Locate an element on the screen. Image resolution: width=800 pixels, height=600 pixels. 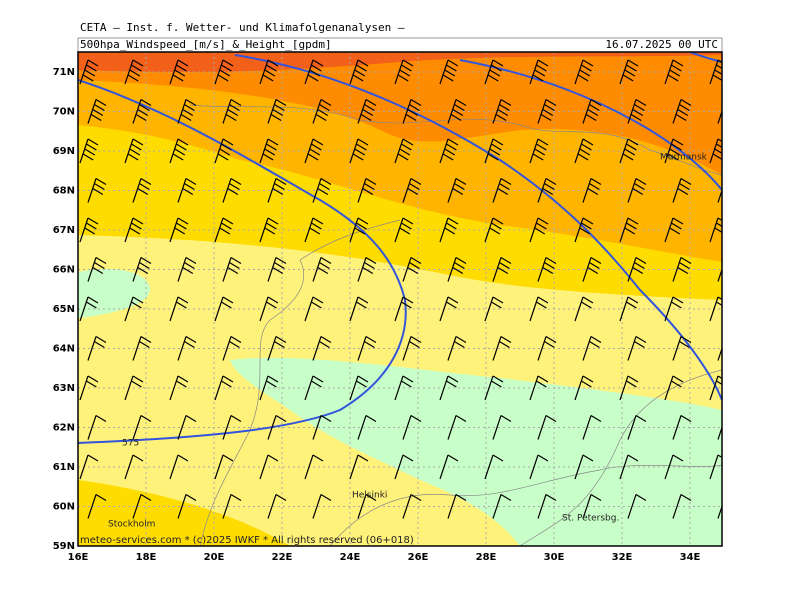
city-label: Helsinki is located at coordinates (369, 496).